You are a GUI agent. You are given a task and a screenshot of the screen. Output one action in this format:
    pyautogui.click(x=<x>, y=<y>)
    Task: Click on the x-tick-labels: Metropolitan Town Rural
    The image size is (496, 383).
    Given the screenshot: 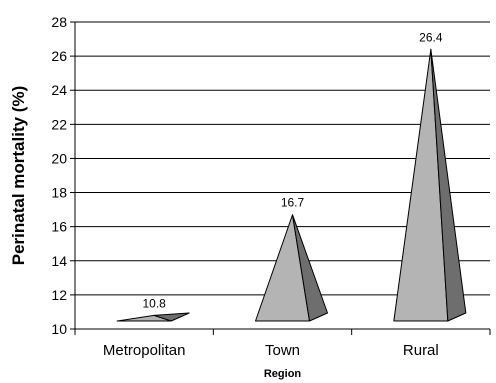 What is the action you would take?
    pyautogui.click(x=282, y=344)
    